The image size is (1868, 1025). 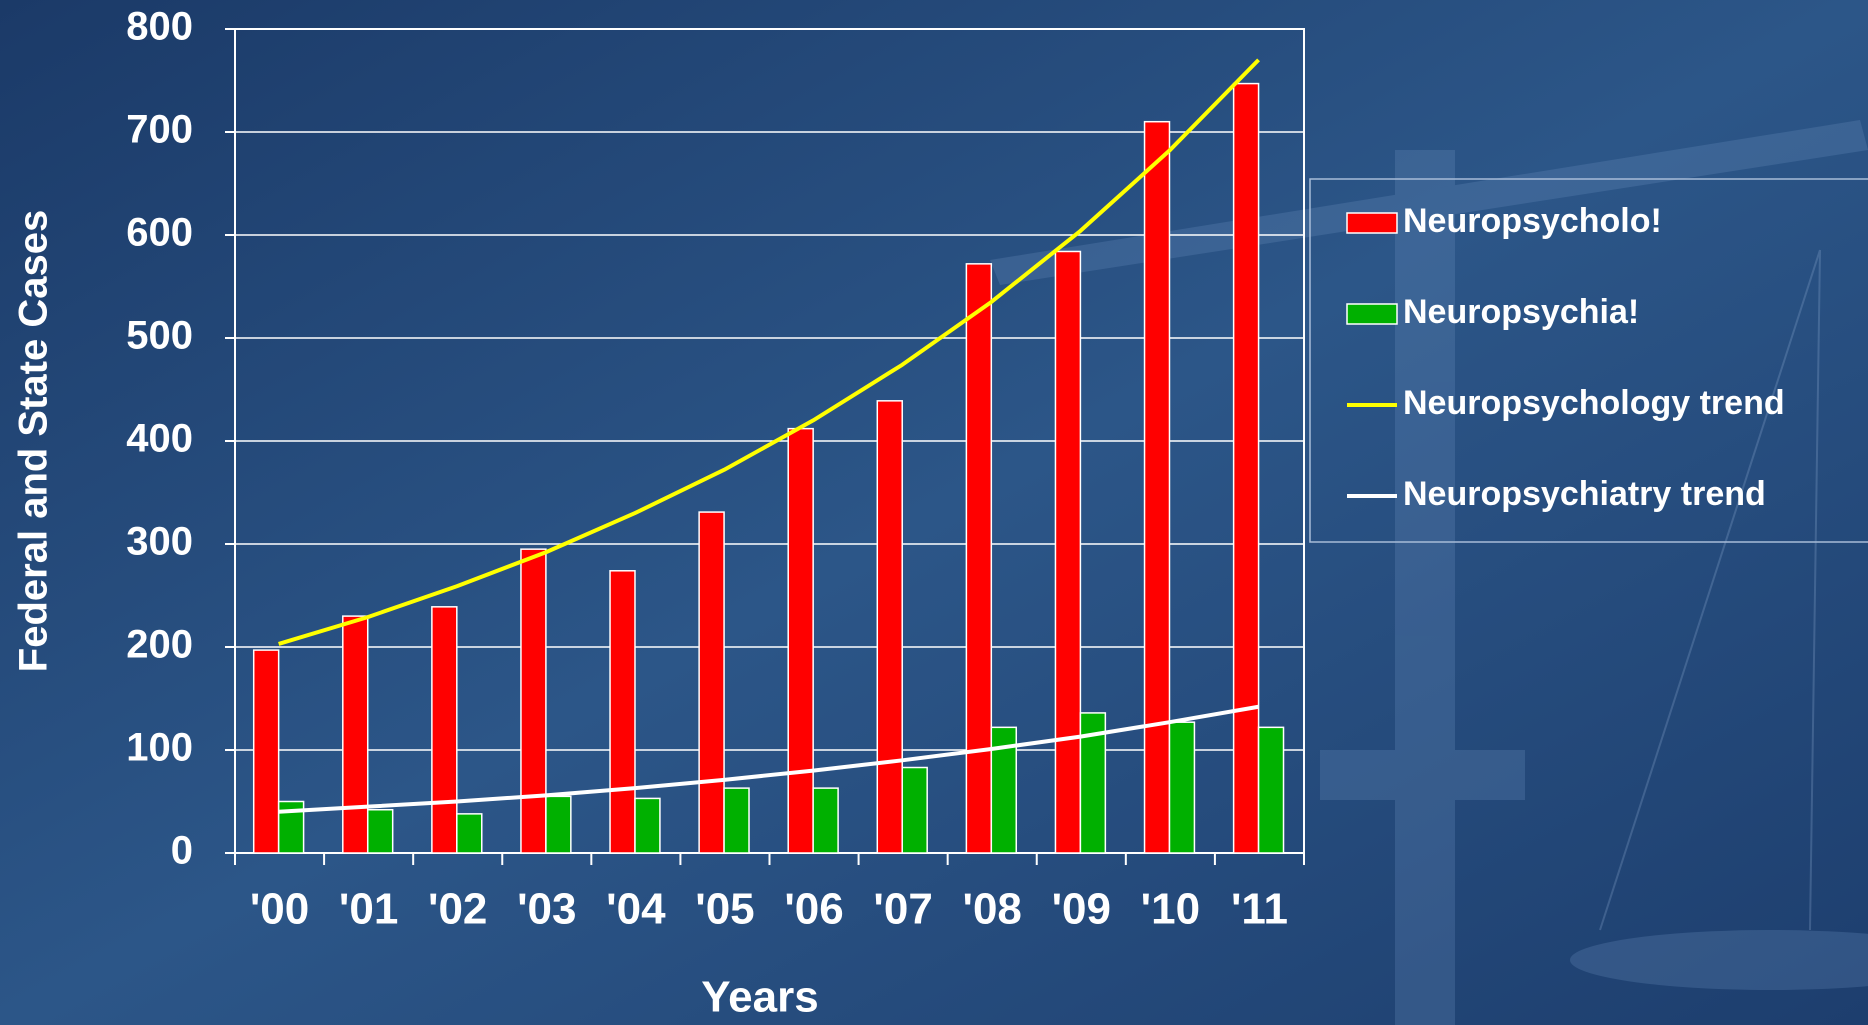 What do you see at coordinates (159, 645) in the screenshot?
I see `y-tick-label: 200` at bounding box center [159, 645].